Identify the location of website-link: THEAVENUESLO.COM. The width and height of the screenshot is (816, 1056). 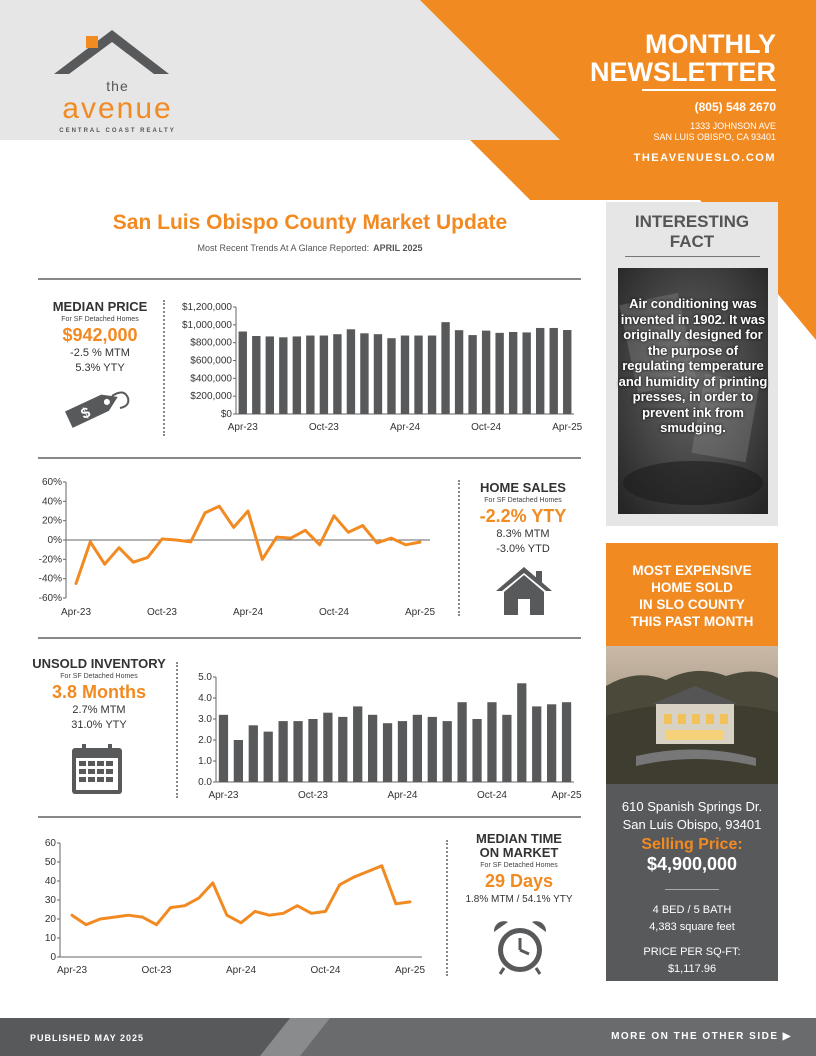
(704, 158).